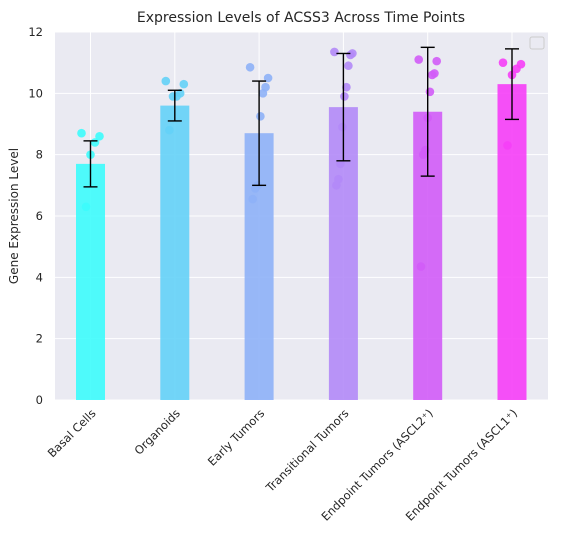 This screenshot has height=548, width=586. Describe the element at coordinates (156, 431) in the screenshot. I see `x-tick-label: Organoids` at that location.